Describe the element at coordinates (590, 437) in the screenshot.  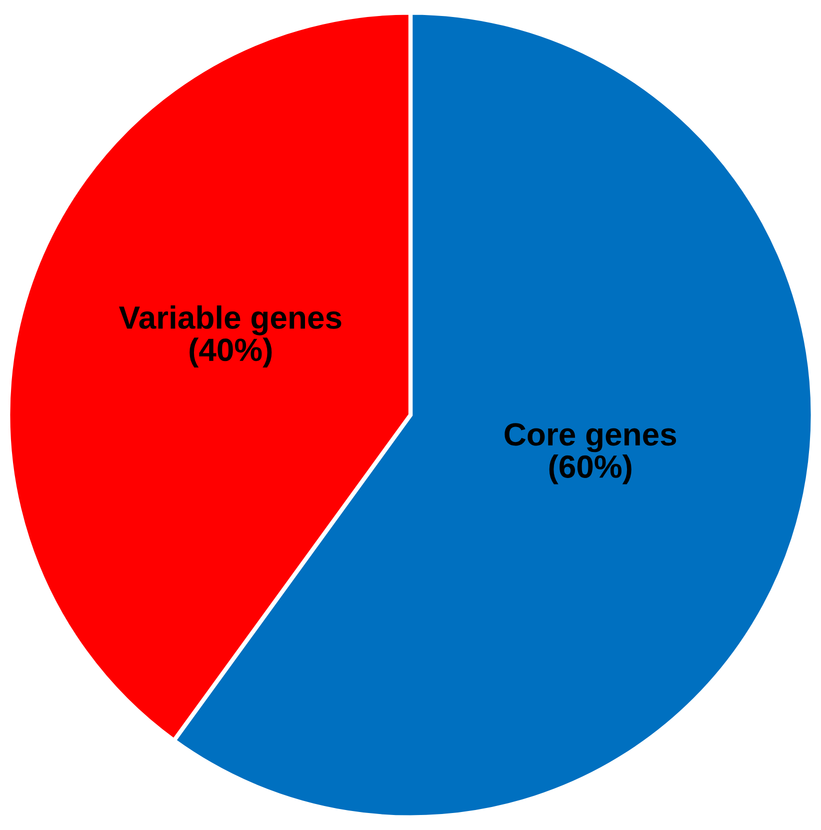
I see `slice-label: Core genes` at that location.